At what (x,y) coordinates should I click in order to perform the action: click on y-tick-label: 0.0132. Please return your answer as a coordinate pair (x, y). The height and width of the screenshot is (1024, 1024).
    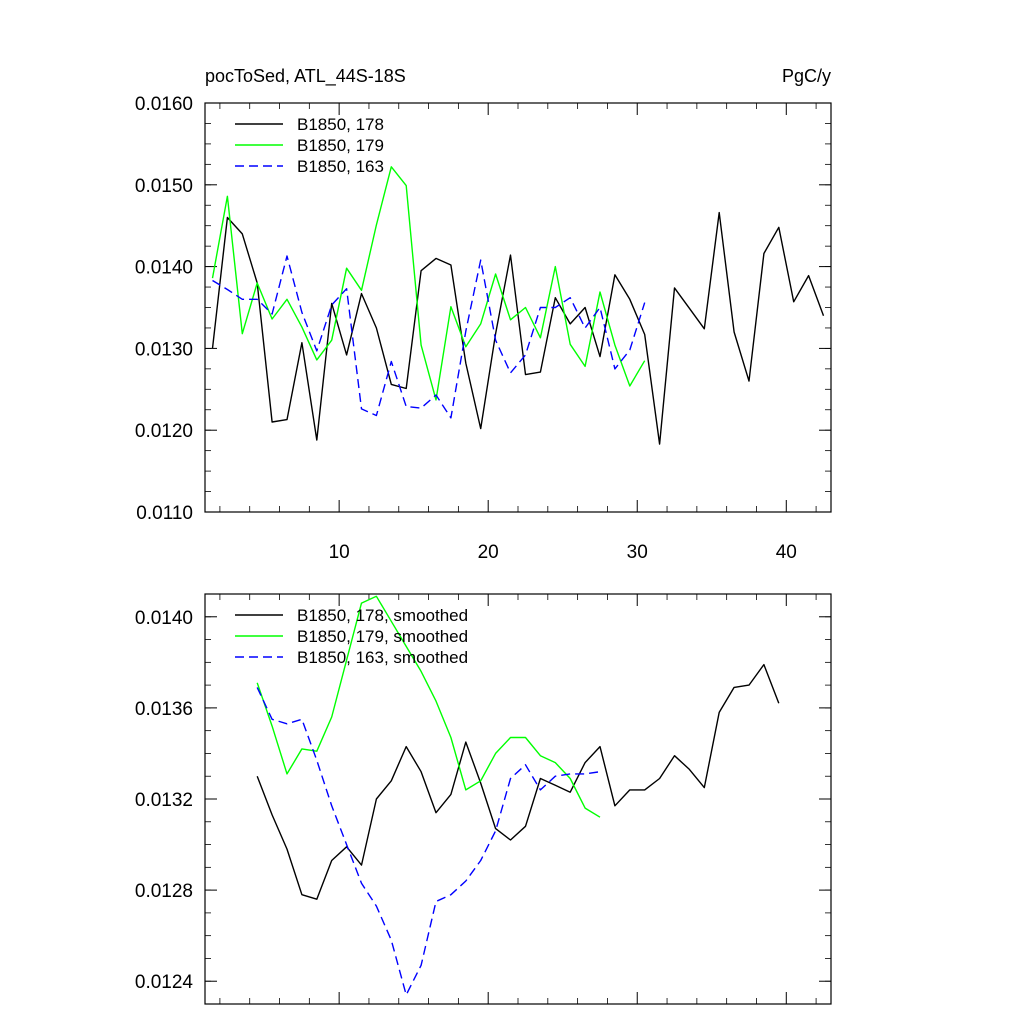
    Looking at the image, I should click on (164, 800).